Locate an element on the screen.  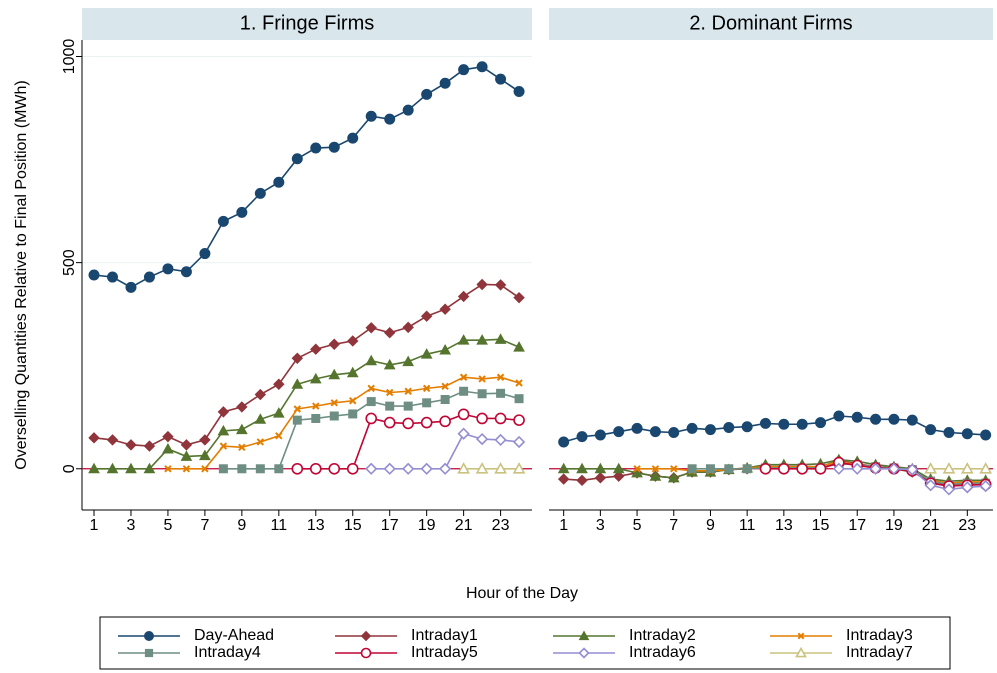
legend-label: Intraday2 is located at coordinates (662, 635).